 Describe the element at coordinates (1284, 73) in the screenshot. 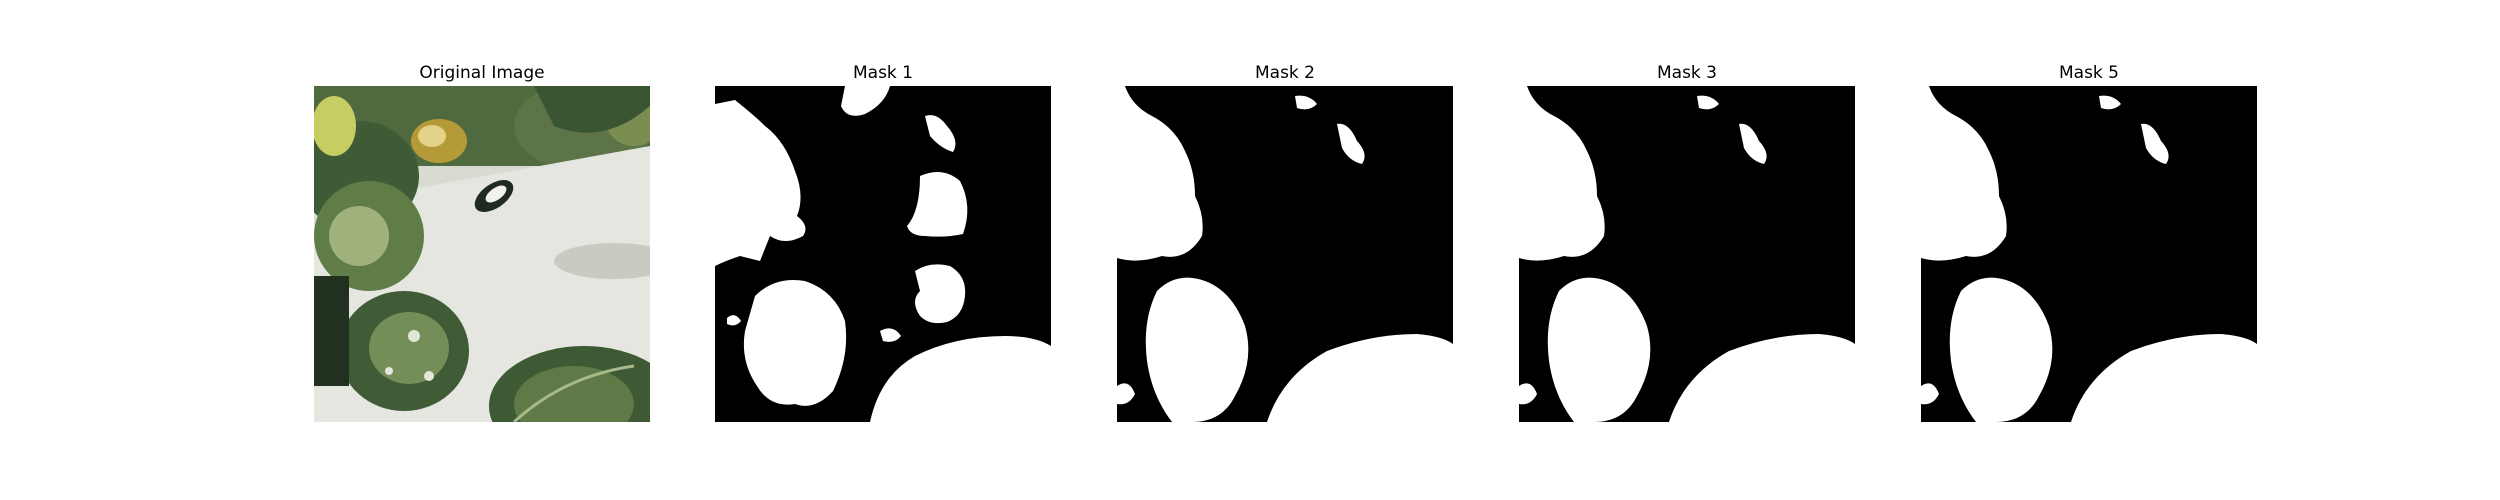

I see `panel-title: Mask 2` at that location.